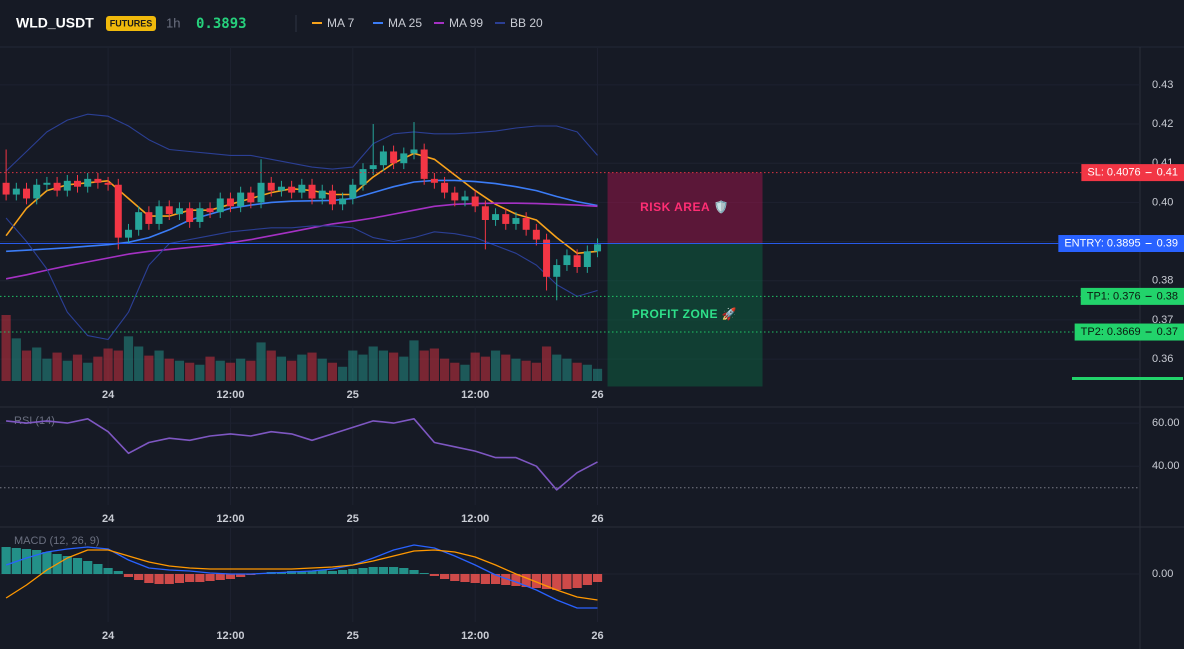 The image size is (1184, 649). I want to click on level-tag: 0.37 TP2: 0.3669, so click(1129, 332).